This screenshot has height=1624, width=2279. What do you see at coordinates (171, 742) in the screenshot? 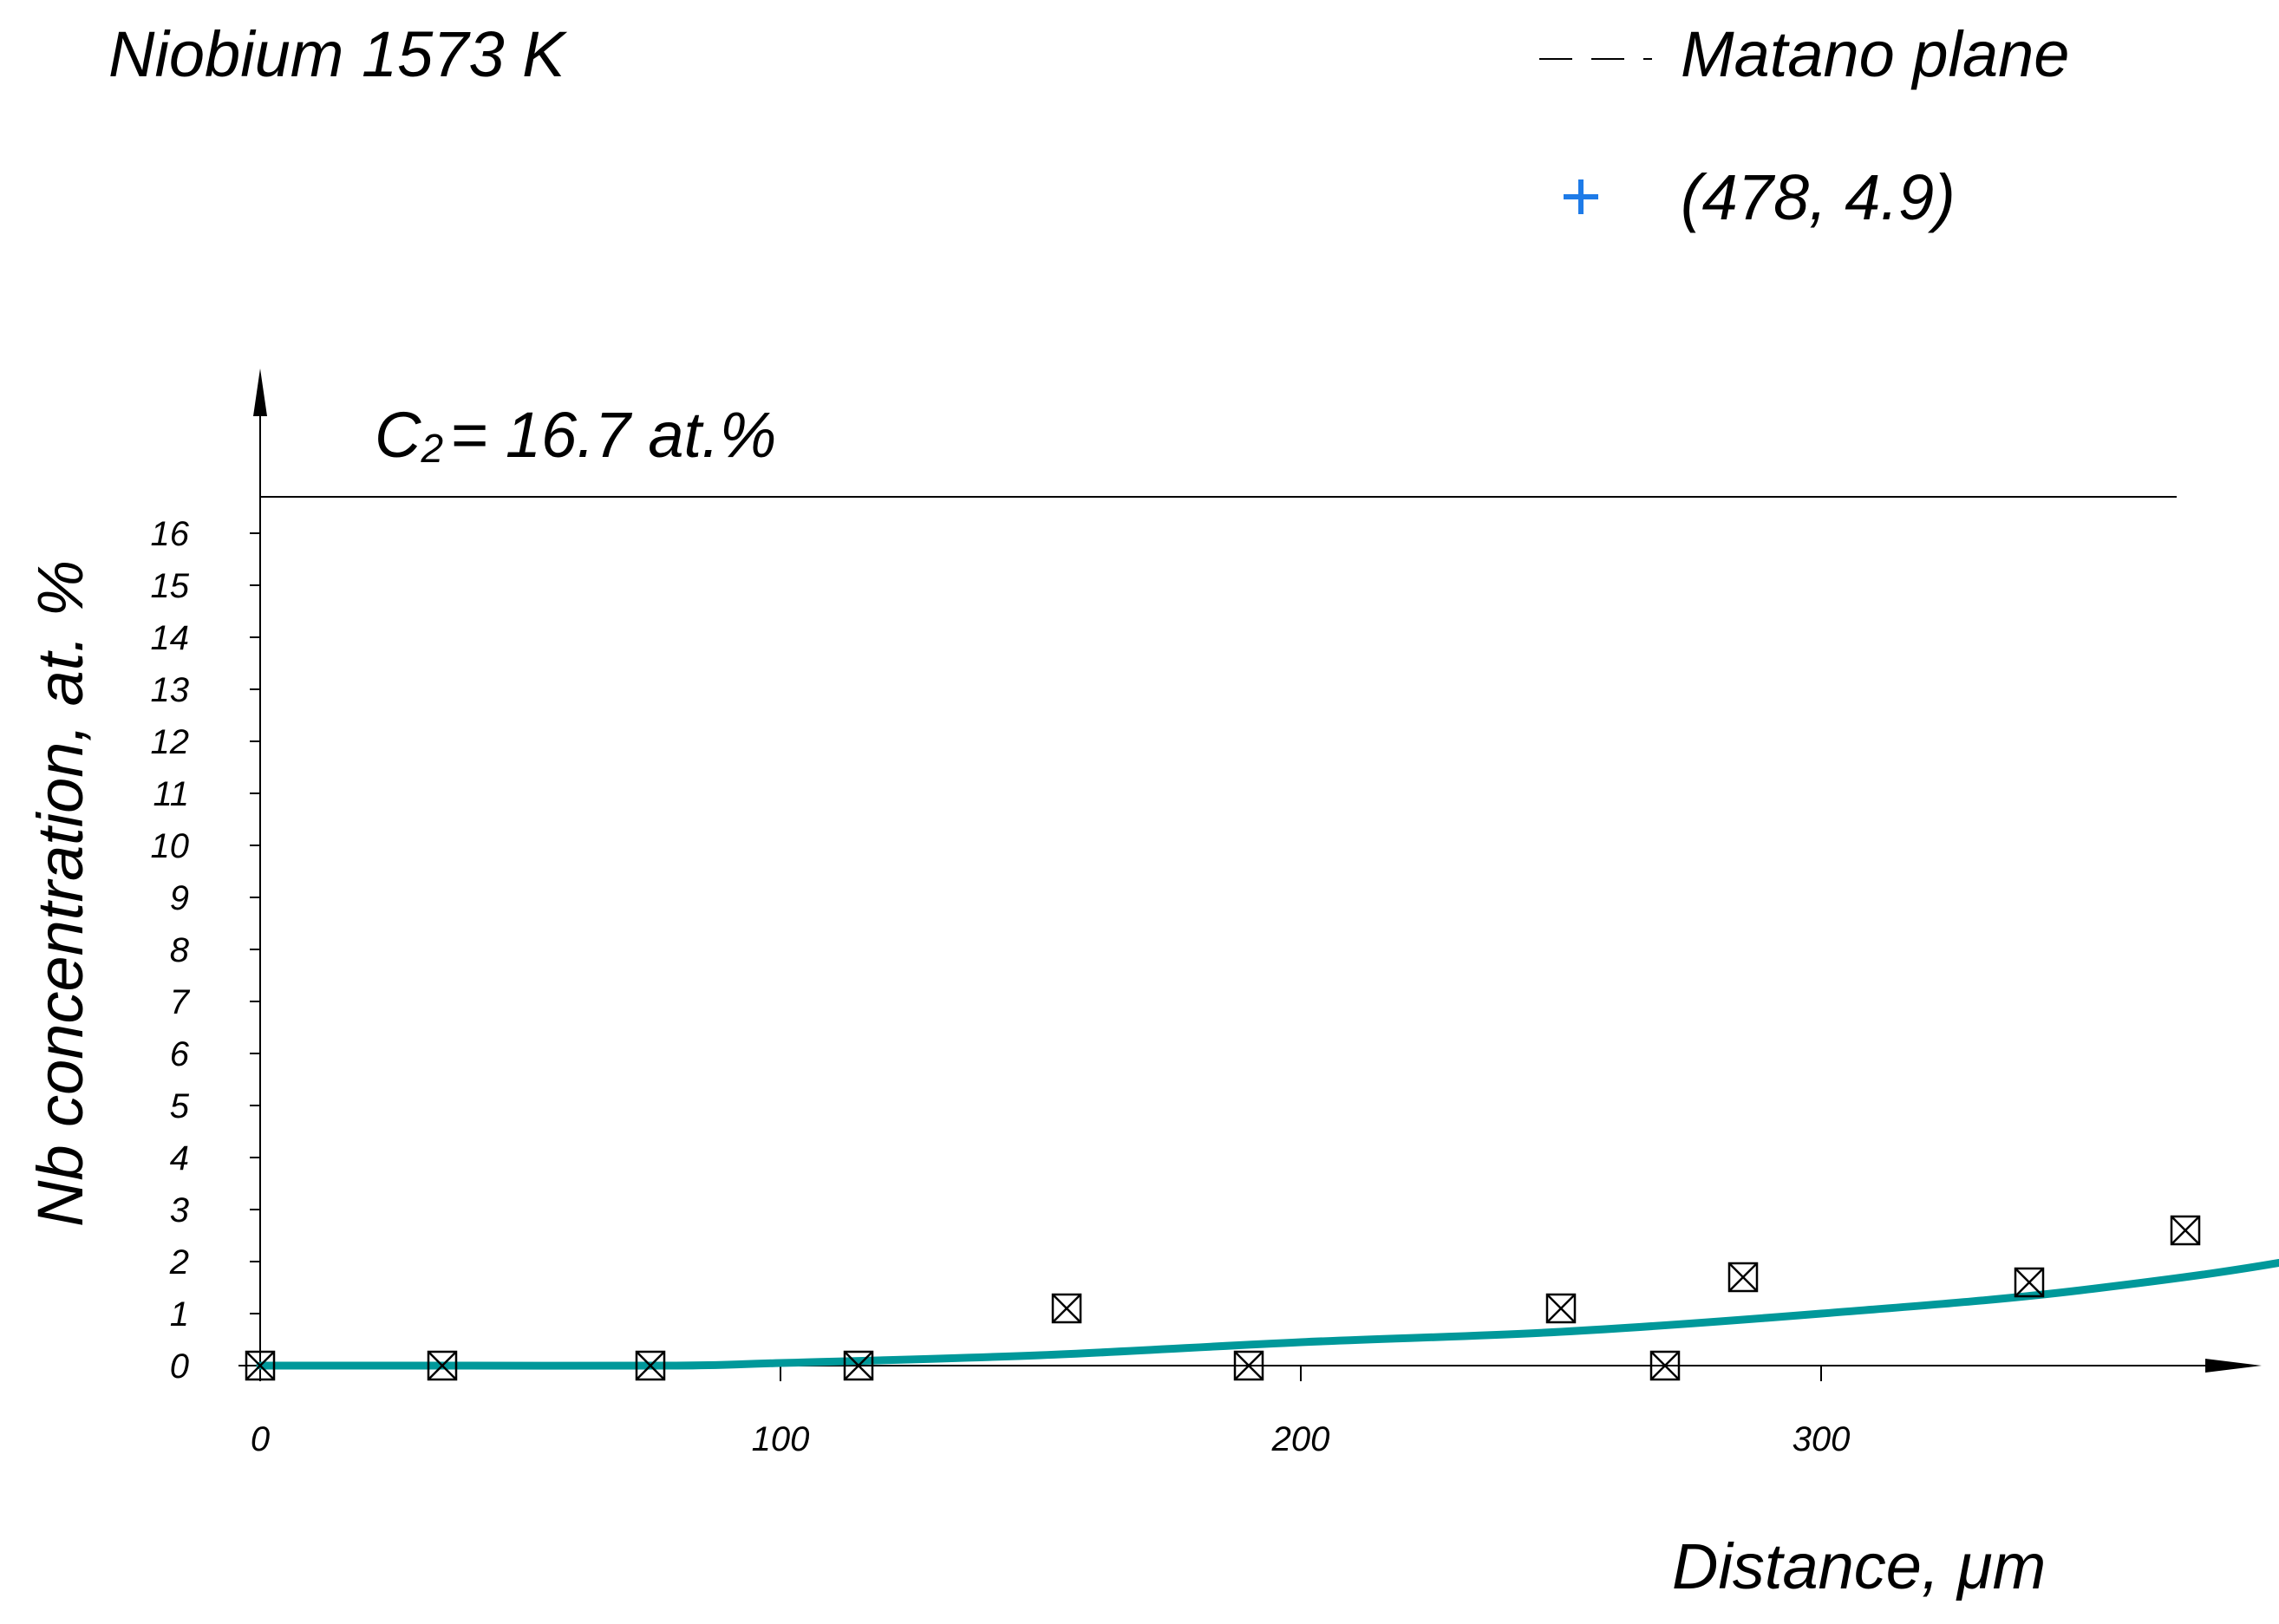
I see `y-tick-label: 12` at bounding box center [171, 742].